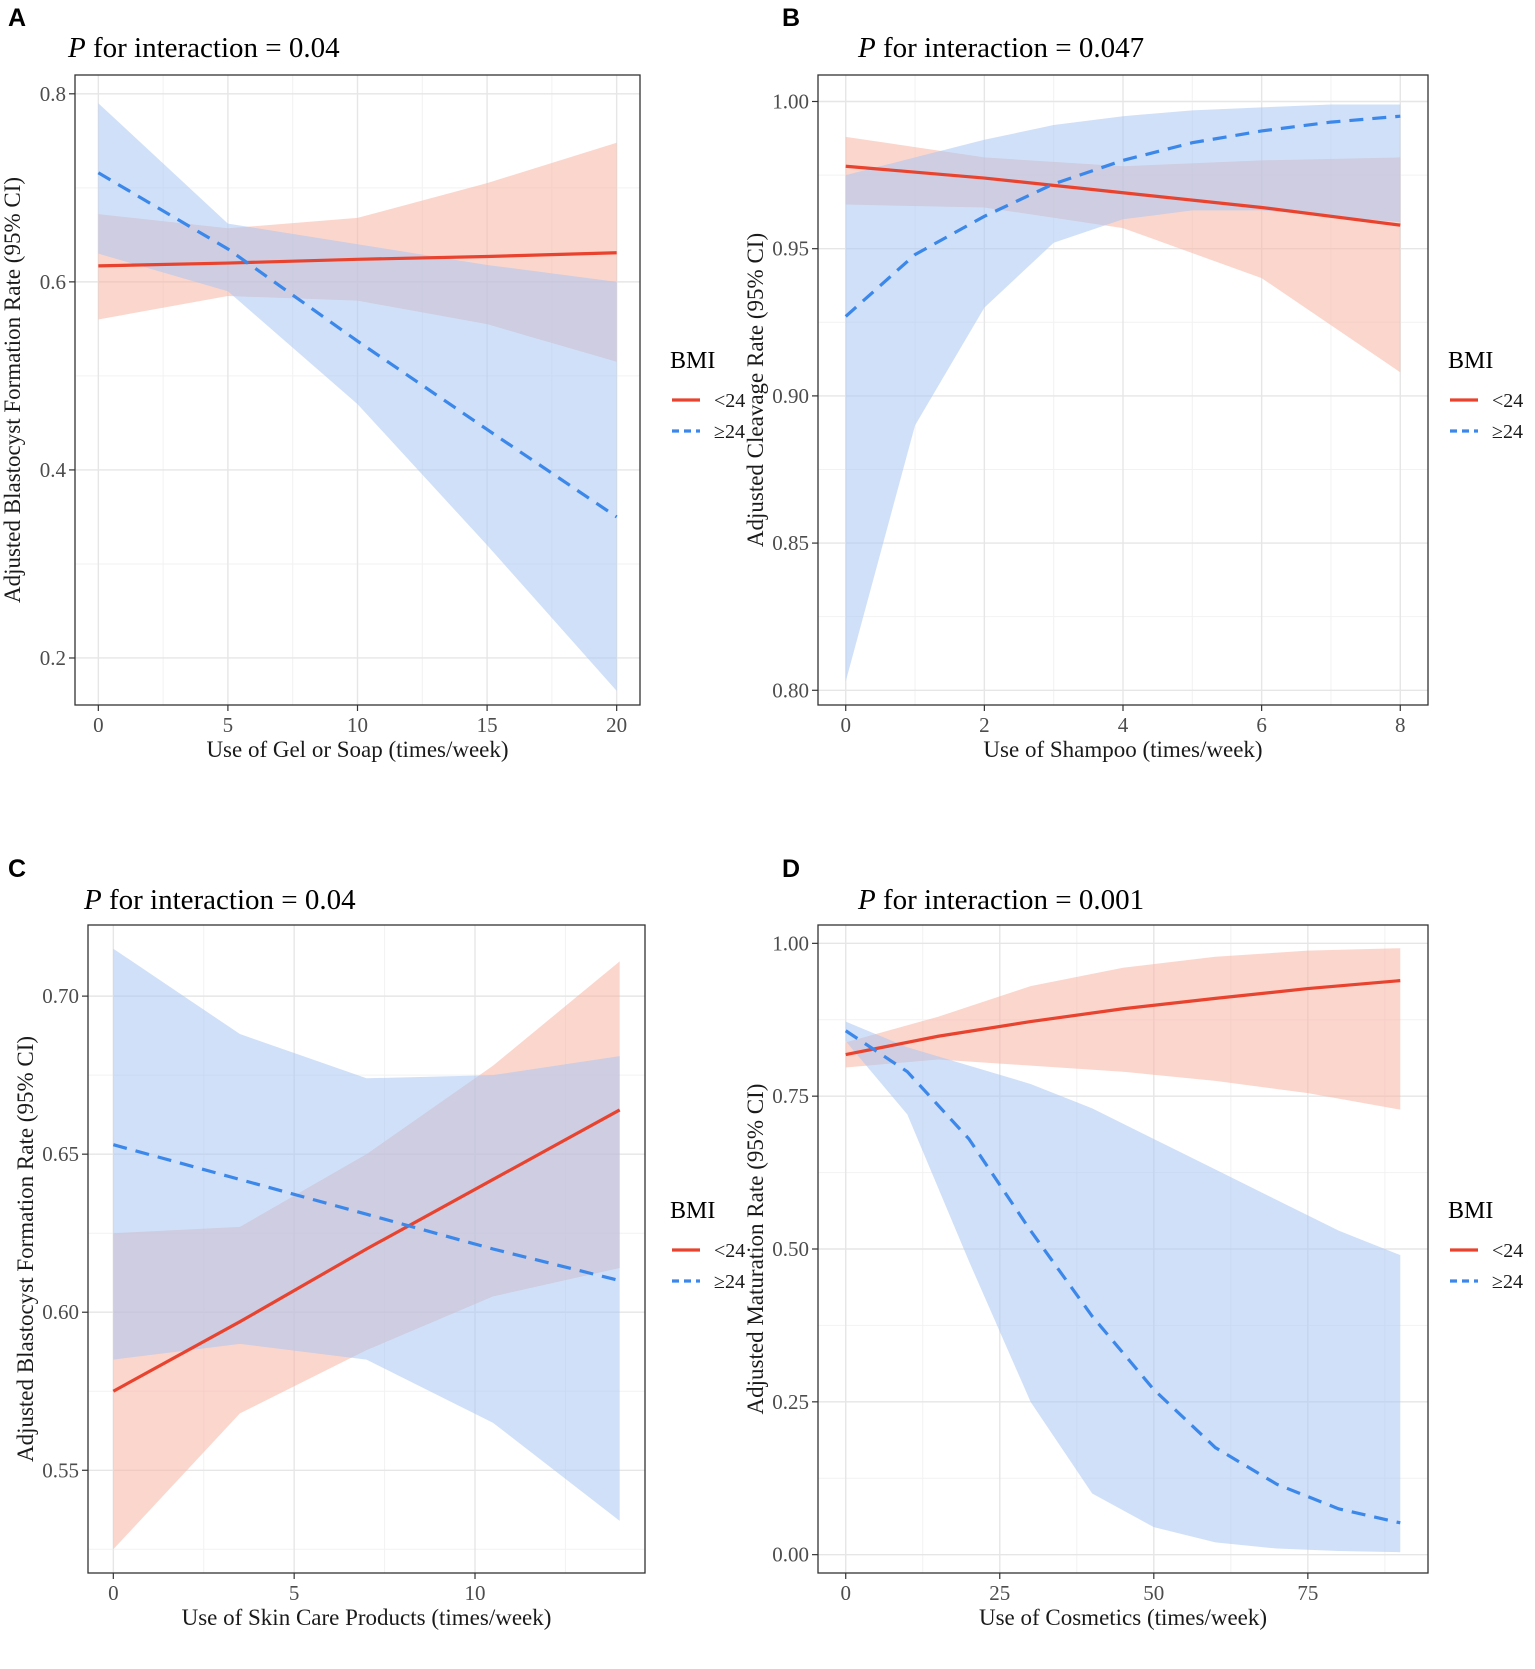 The height and width of the screenshot is (1669, 1535). What do you see at coordinates (1400, 725) in the screenshot?
I see `x-tick-label: 8` at bounding box center [1400, 725].